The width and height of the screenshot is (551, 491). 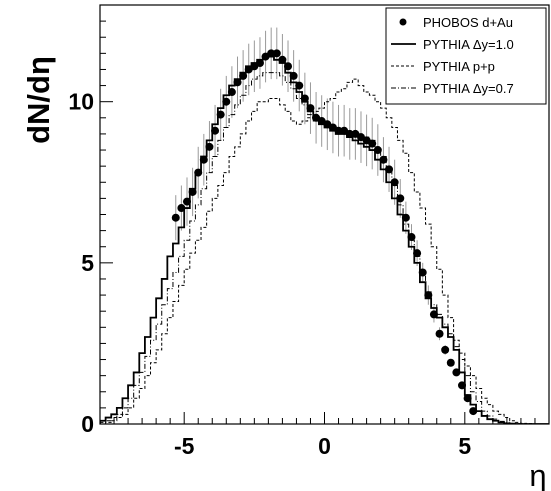 What do you see at coordinates (468, 22) in the screenshot?
I see `legend-label: PHOBOS d+Au` at bounding box center [468, 22].